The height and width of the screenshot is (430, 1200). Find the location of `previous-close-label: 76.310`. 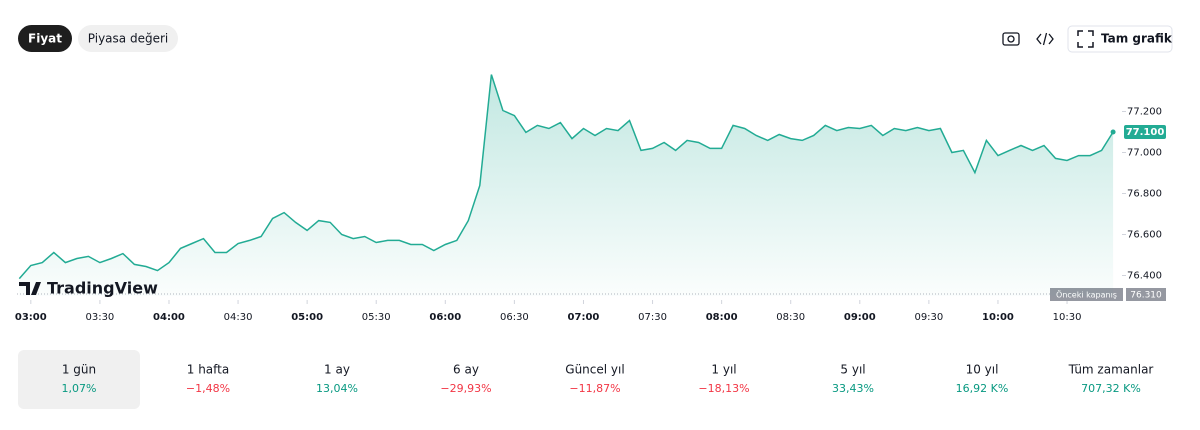

previous-close-label: 76.310 is located at coordinates (1146, 296).